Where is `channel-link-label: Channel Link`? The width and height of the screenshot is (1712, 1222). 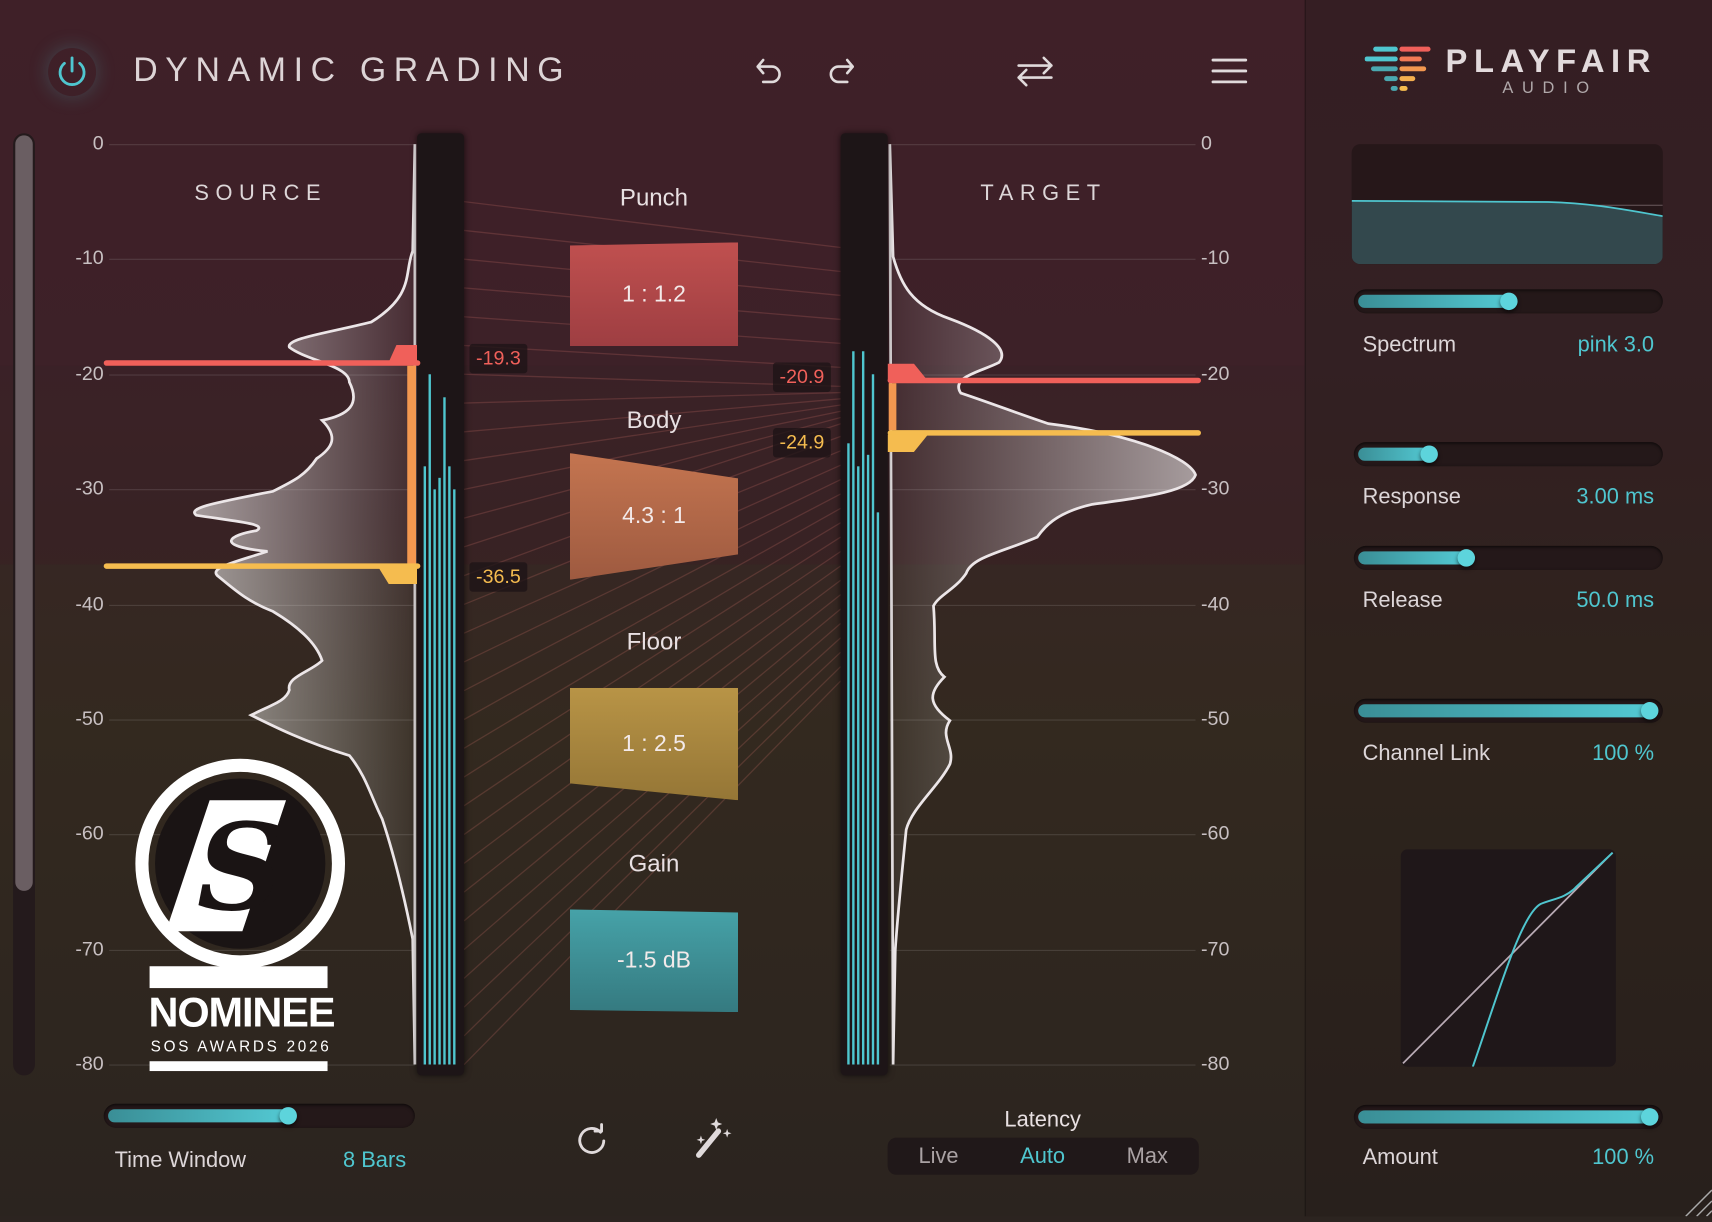 channel-link-label: Channel Link is located at coordinates (1426, 753).